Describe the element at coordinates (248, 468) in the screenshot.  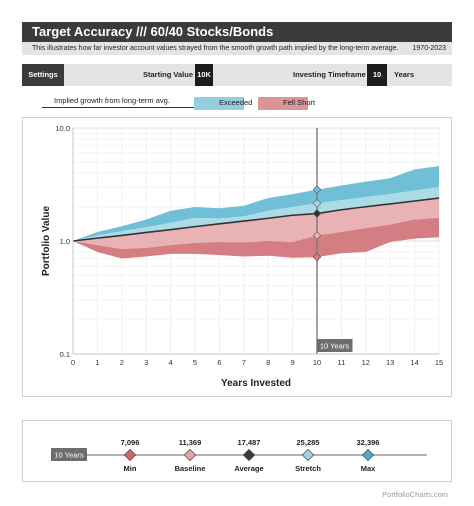
I see `summary-label-average: Average` at that location.